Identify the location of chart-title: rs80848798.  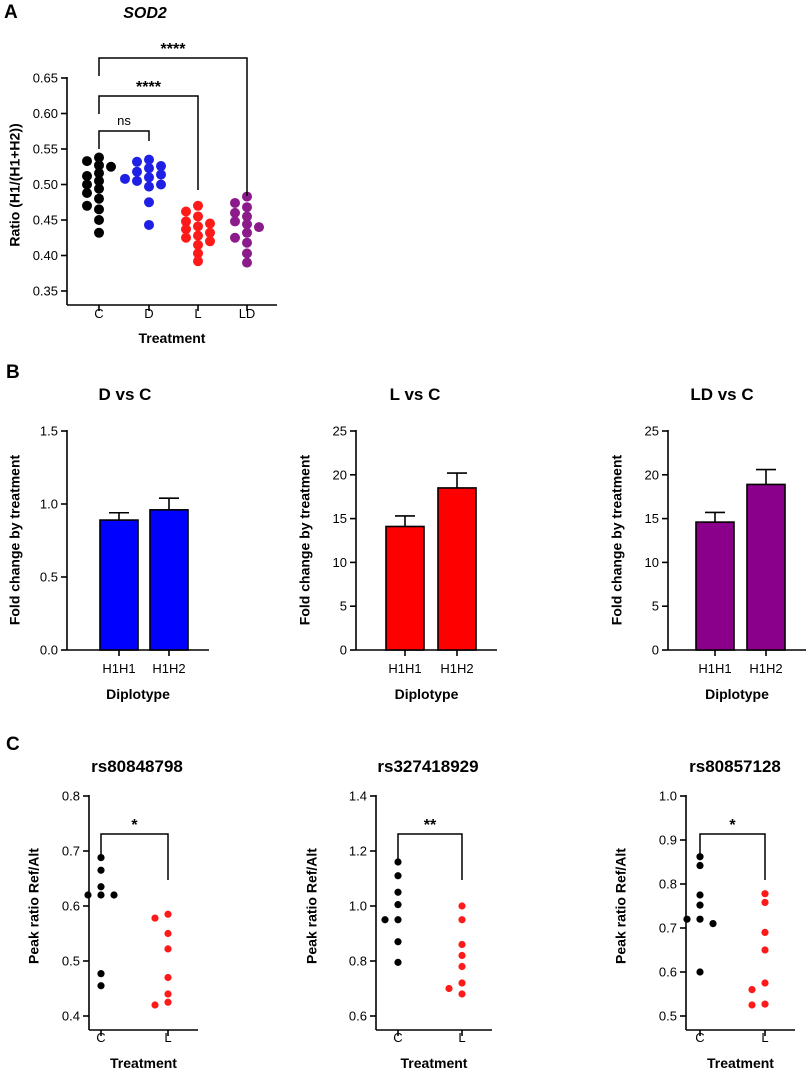
(137, 766).